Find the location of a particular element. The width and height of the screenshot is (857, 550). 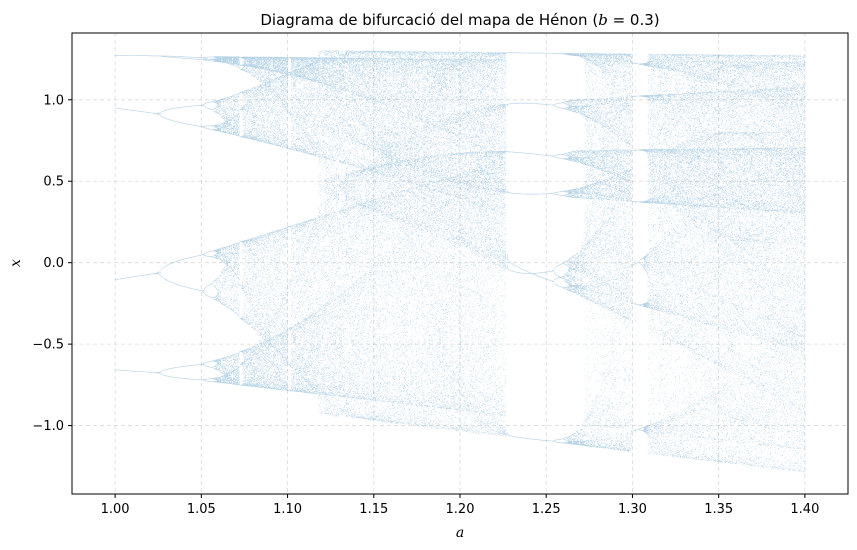

x-tick-label: 1.10 is located at coordinates (287, 509).